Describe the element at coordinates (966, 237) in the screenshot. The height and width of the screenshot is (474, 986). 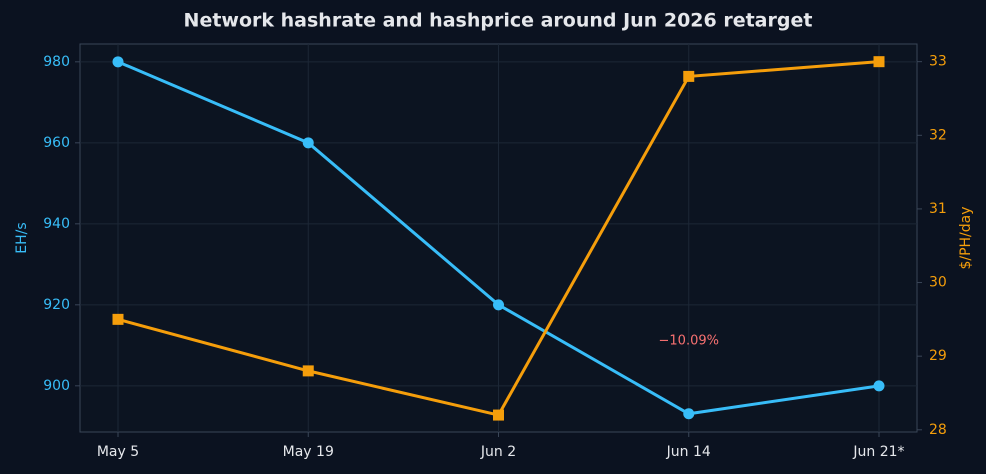
I see `y2-axis-label: $/PH/day` at that location.